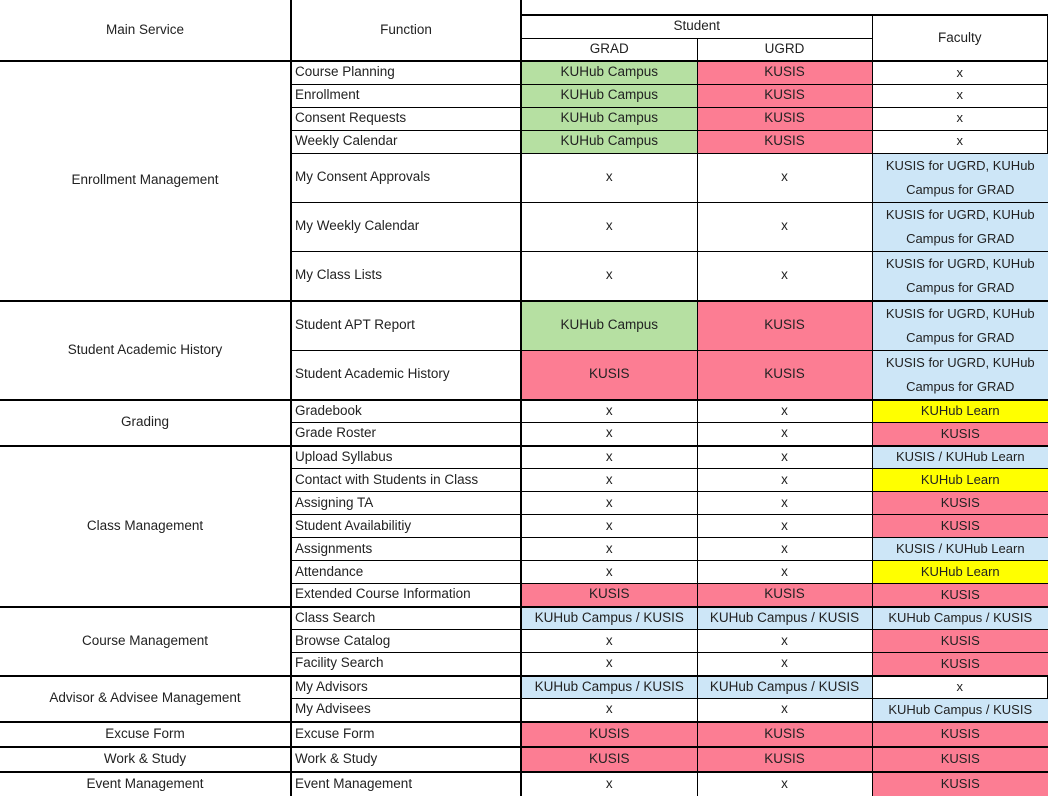 This screenshot has width=1048, height=796. Describe the element at coordinates (609, 617) in the screenshot. I see `grad-cell: KUHub Campus / KUSIS` at that location.